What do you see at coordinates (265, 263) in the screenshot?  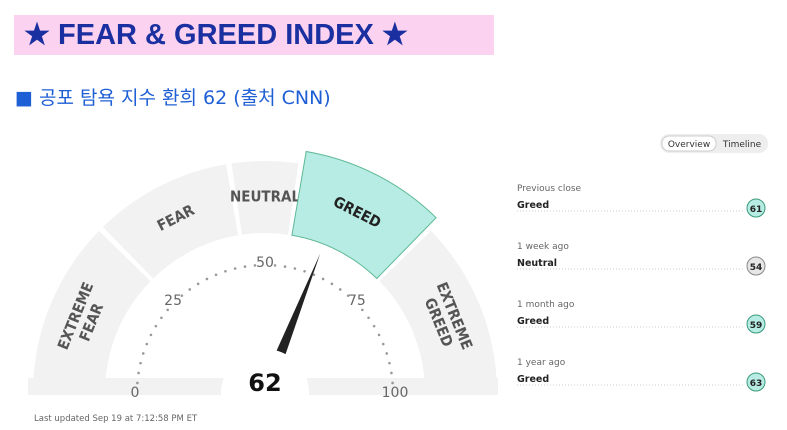 I see `tick-label: 50` at bounding box center [265, 263].